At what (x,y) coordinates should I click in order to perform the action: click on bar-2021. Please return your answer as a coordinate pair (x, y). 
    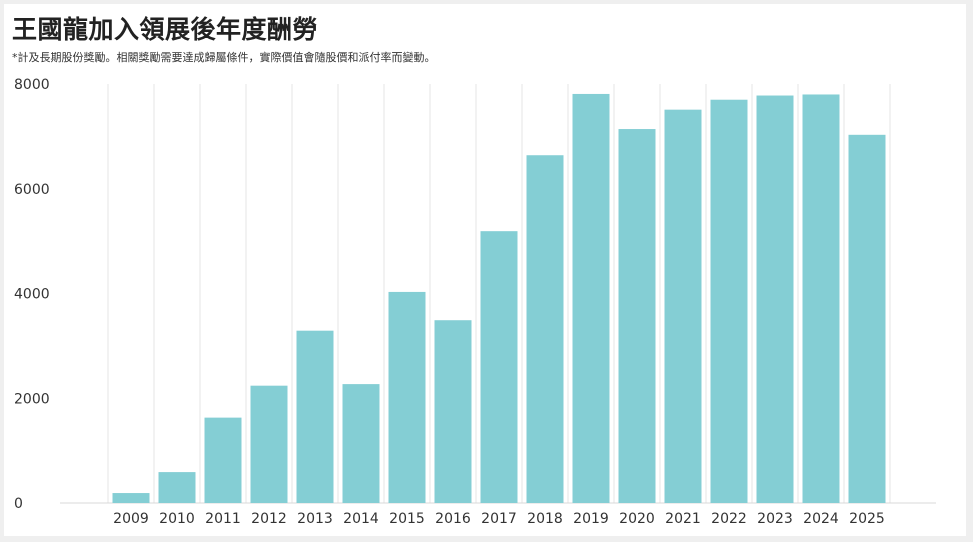
    Looking at the image, I should click on (683, 306).